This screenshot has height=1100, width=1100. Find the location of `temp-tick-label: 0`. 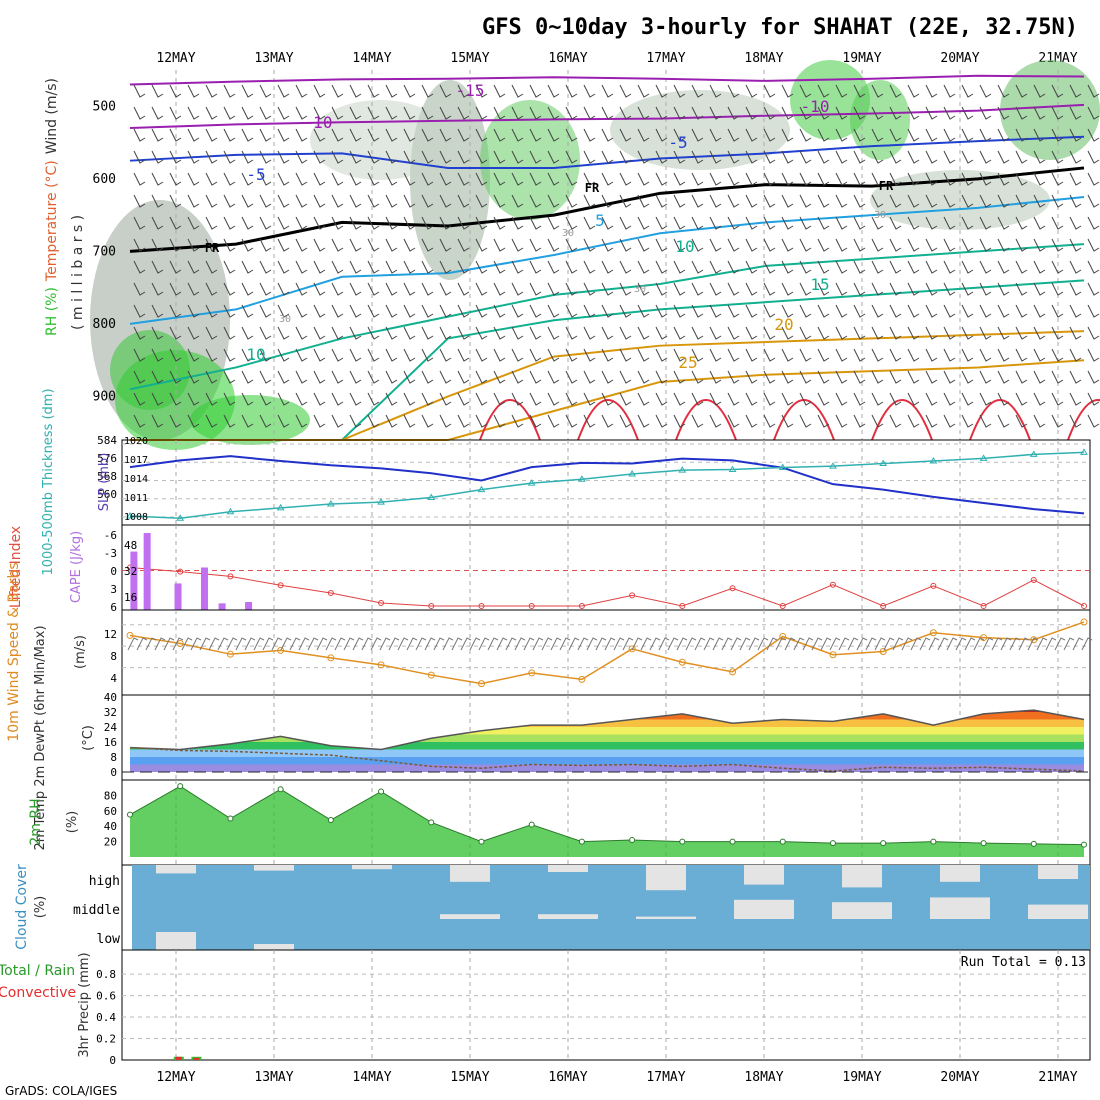

temp-tick-label: 0 is located at coordinates (113, 772).